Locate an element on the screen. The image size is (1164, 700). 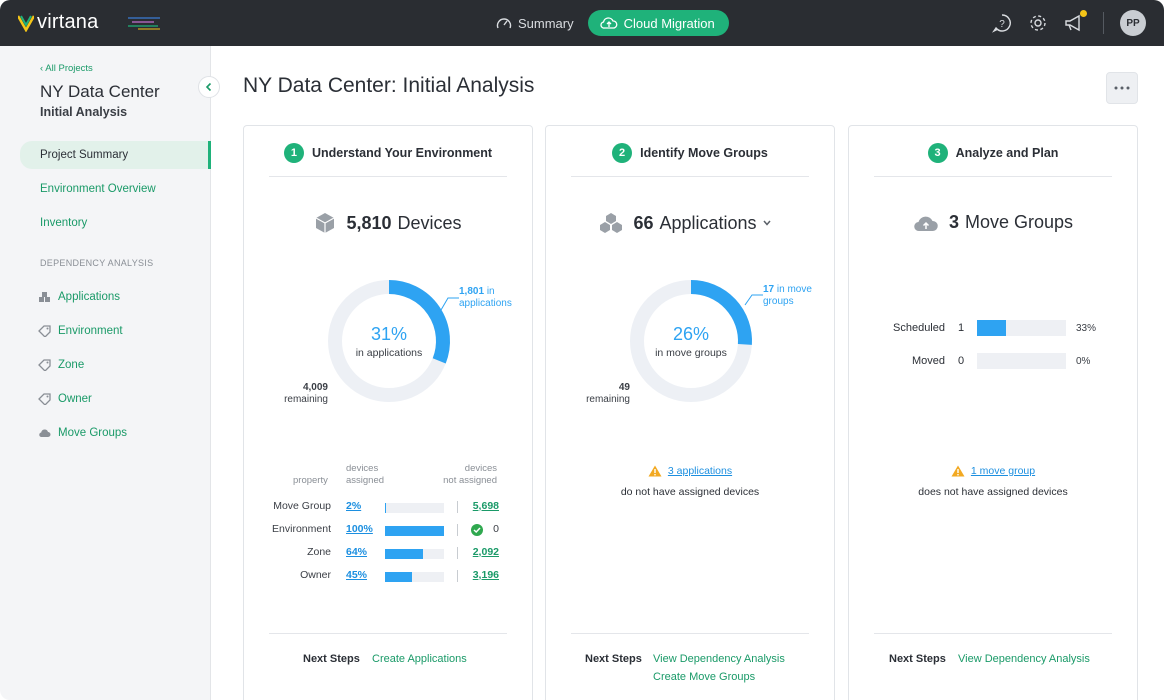
logo: virtana is located at coordinates (58, 22).